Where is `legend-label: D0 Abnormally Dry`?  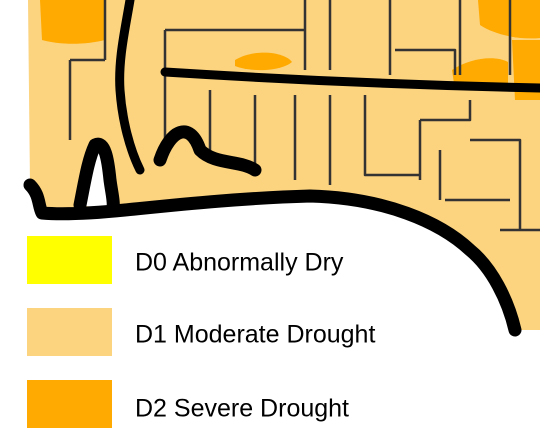 legend-label: D0 Abnormally Dry is located at coordinates (239, 263).